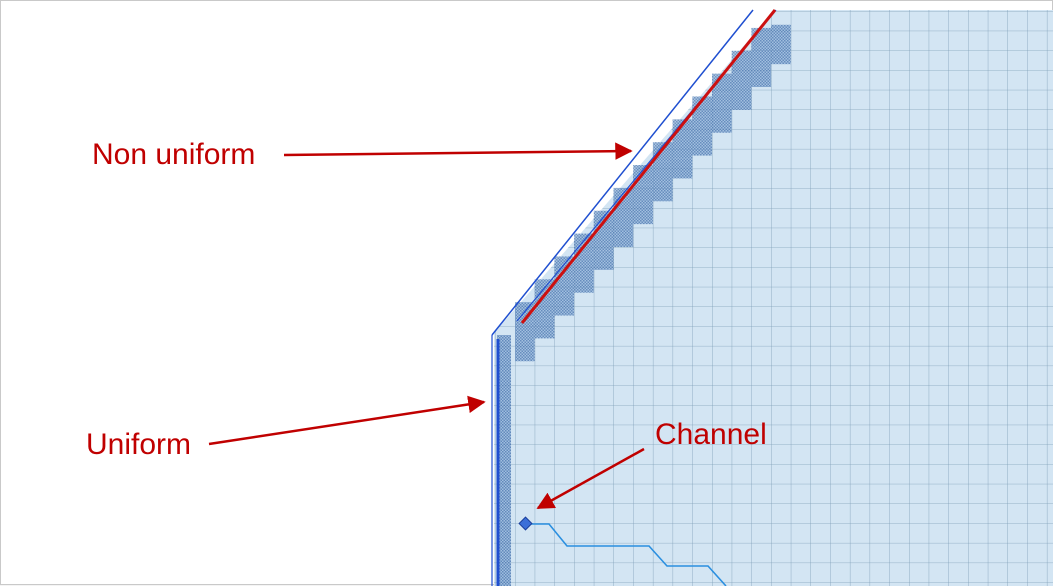 This screenshot has width=1053, height=586. Describe the element at coordinates (622, 551) in the screenshot. I see `channel-path` at that location.